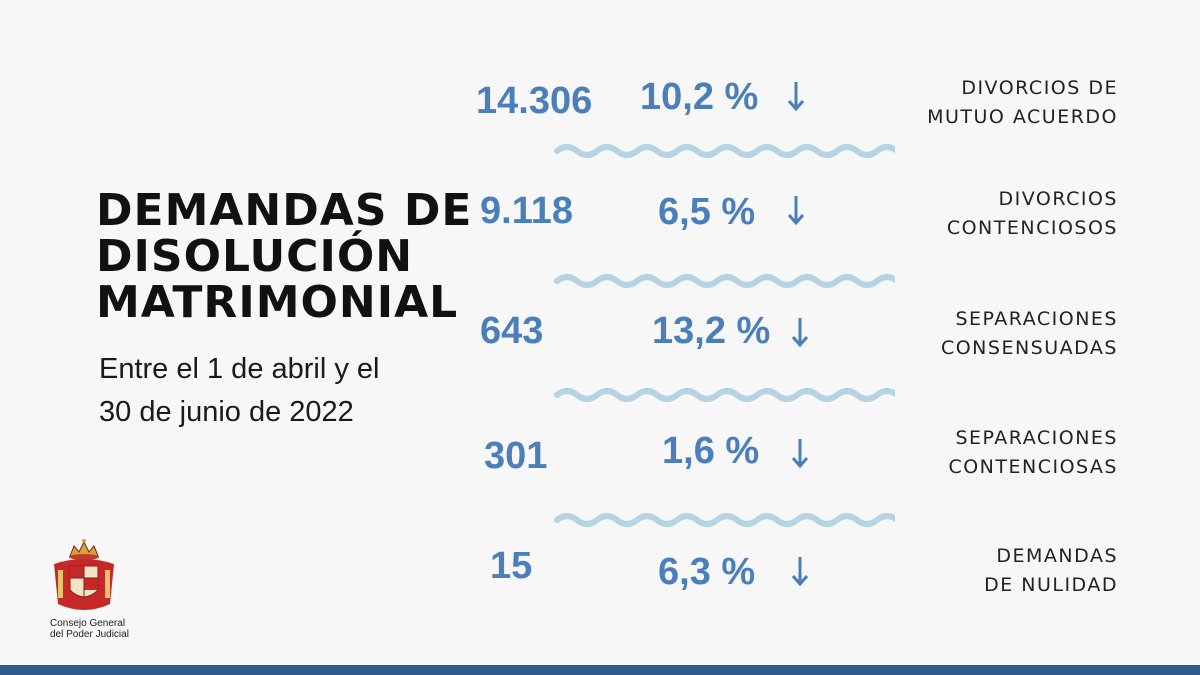 This screenshot has height=675, width=1200. I want to click on logo-caption-line-2: del Poder Judicial, so click(89, 634).